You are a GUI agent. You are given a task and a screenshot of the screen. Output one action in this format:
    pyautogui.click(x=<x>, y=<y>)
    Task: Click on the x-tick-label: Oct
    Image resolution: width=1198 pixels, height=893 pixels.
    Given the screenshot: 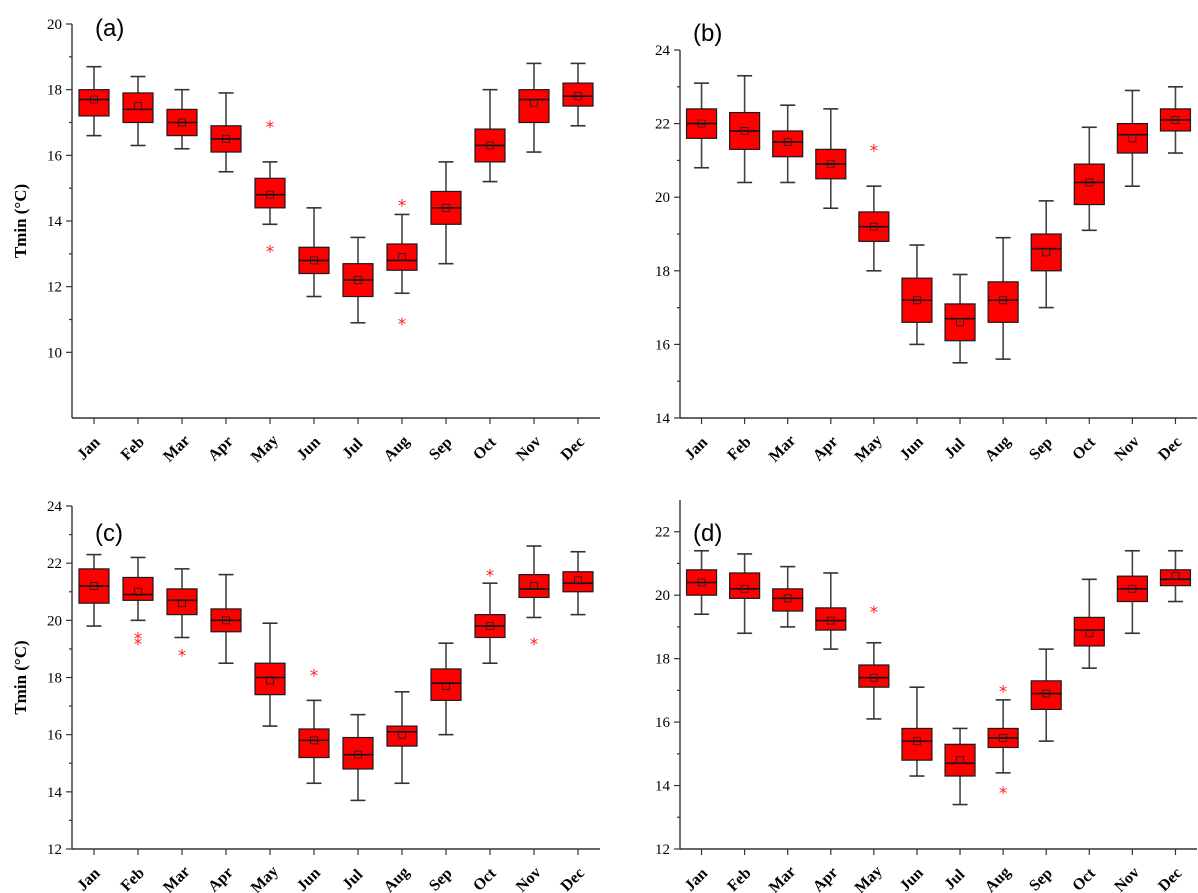 What is the action you would take?
    pyautogui.click(x=1084, y=879)
    